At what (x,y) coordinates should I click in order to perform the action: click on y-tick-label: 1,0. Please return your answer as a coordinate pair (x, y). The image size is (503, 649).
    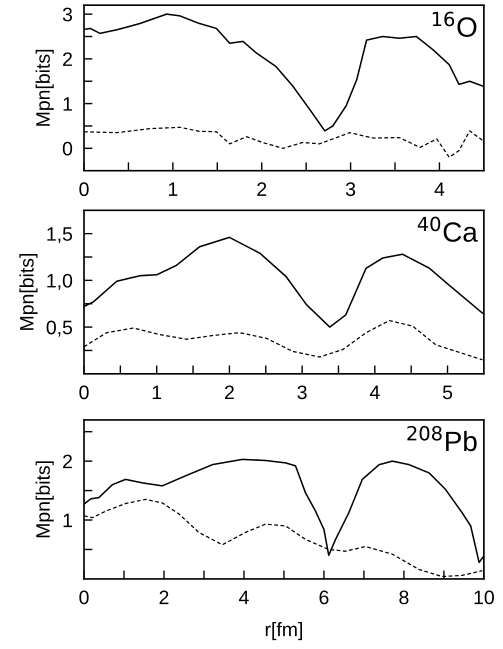
    Looking at the image, I should click on (59, 282).